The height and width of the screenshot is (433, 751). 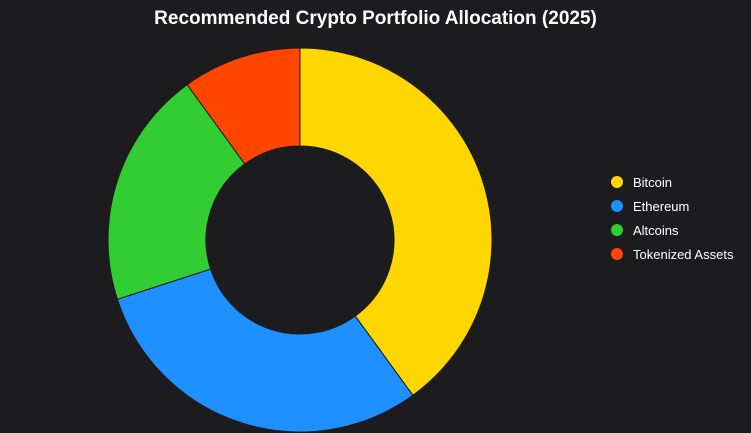 What do you see at coordinates (617, 230) in the screenshot?
I see `legend-swatch-altcoins` at bounding box center [617, 230].